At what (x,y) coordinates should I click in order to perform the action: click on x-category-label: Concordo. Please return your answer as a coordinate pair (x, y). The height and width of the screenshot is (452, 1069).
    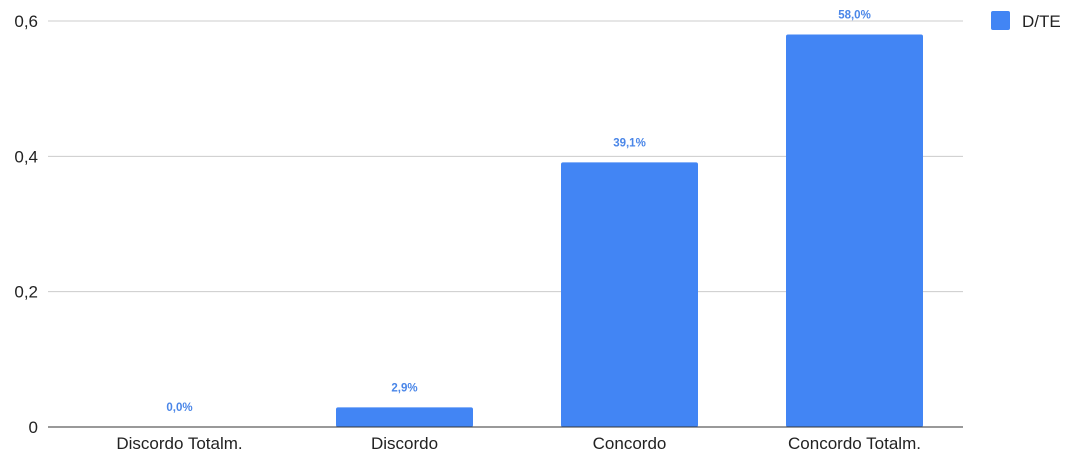
    Looking at the image, I should click on (630, 443).